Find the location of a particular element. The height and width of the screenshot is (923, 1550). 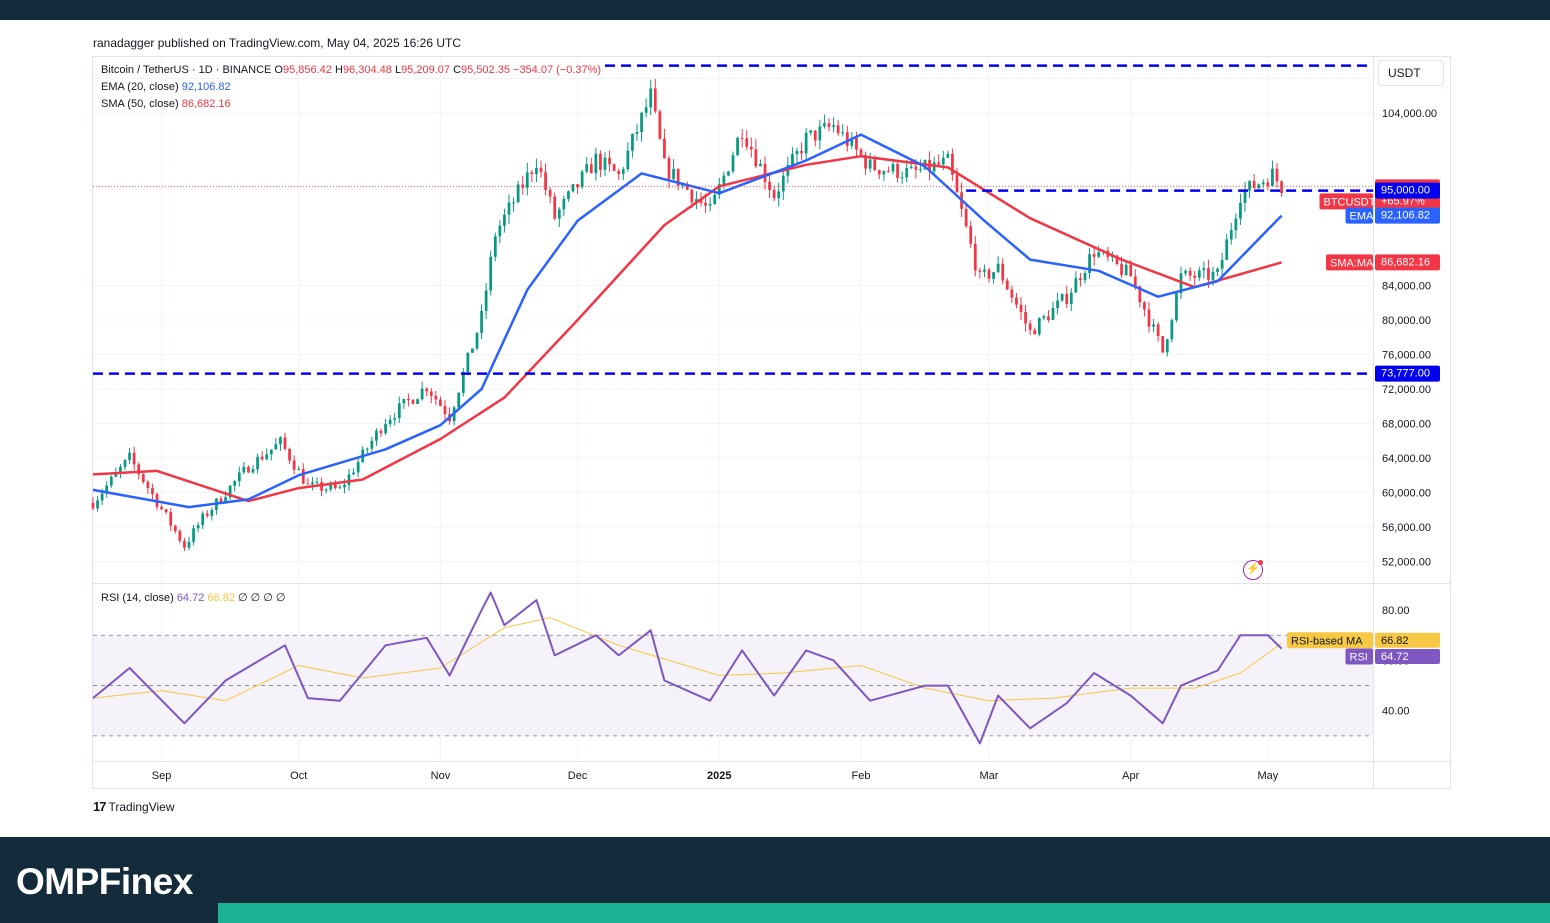

ema-label: EMA (20, close) is located at coordinates (140, 87).